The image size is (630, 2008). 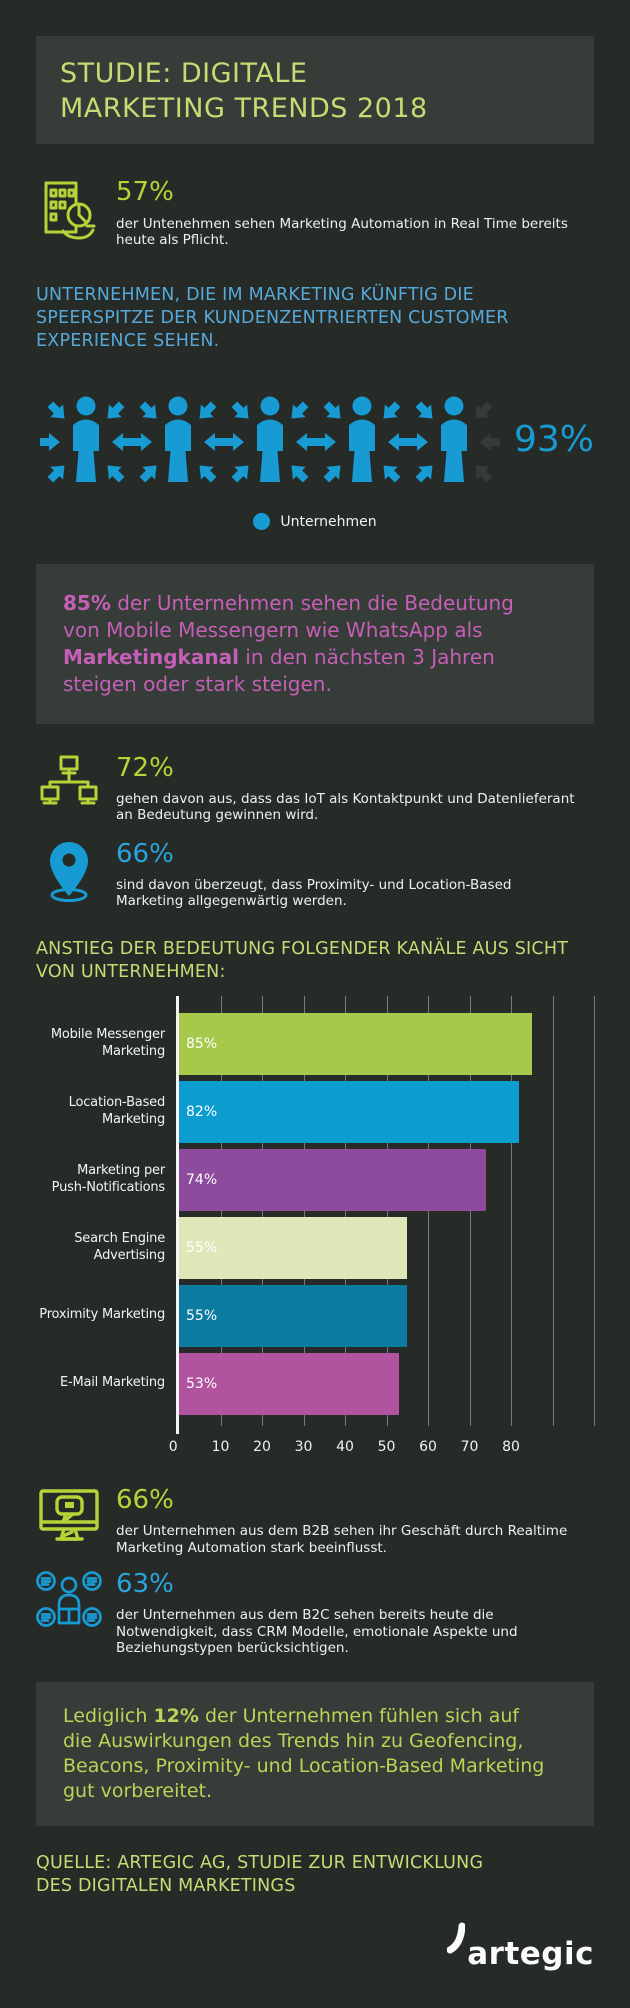 I want to click on people-arrows-graphic, so click(x=269, y=441).